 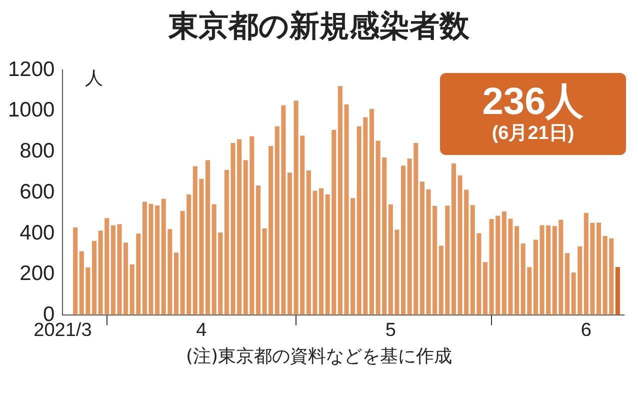 I want to click on annotation: (6月21日), so click(x=533, y=134).